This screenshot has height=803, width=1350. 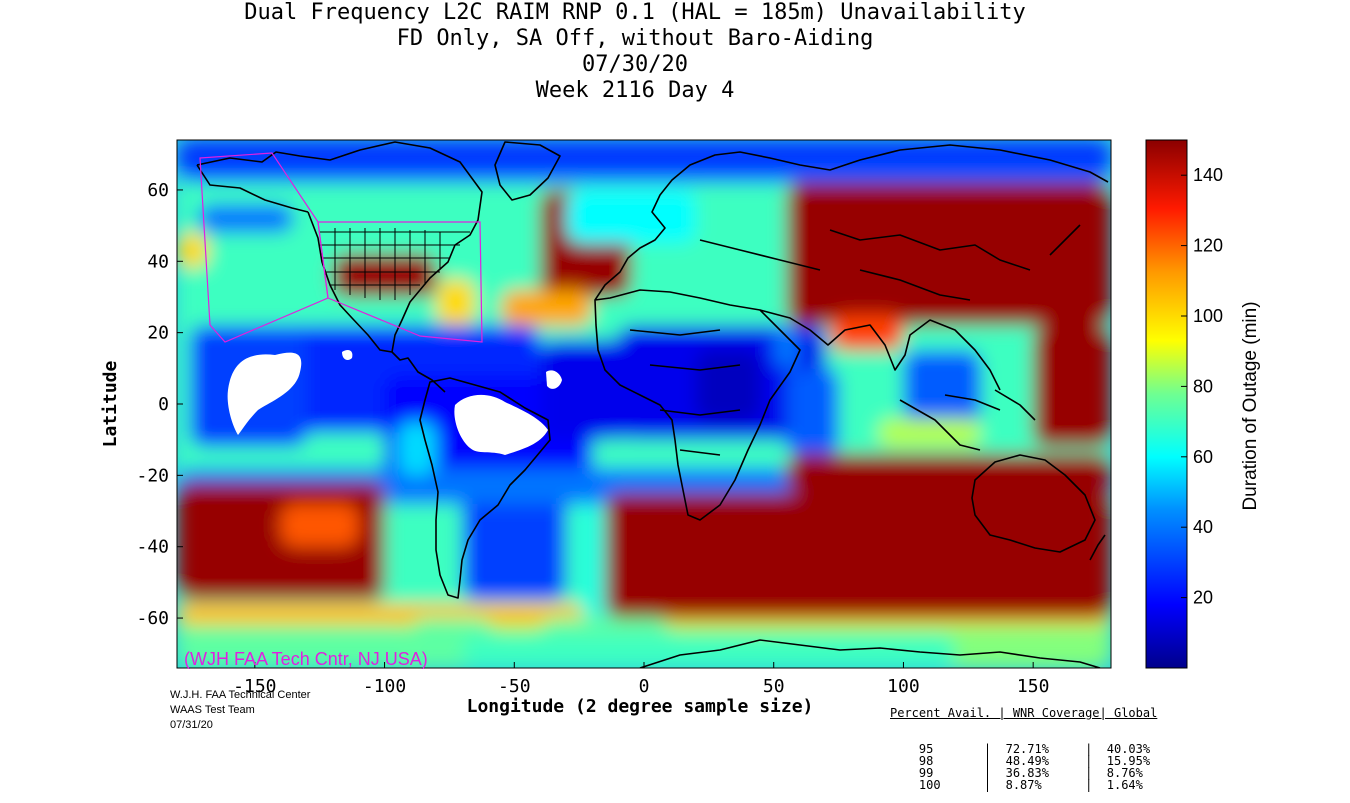 I want to click on colorbar-tick-label: 20, so click(x=1203, y=598).